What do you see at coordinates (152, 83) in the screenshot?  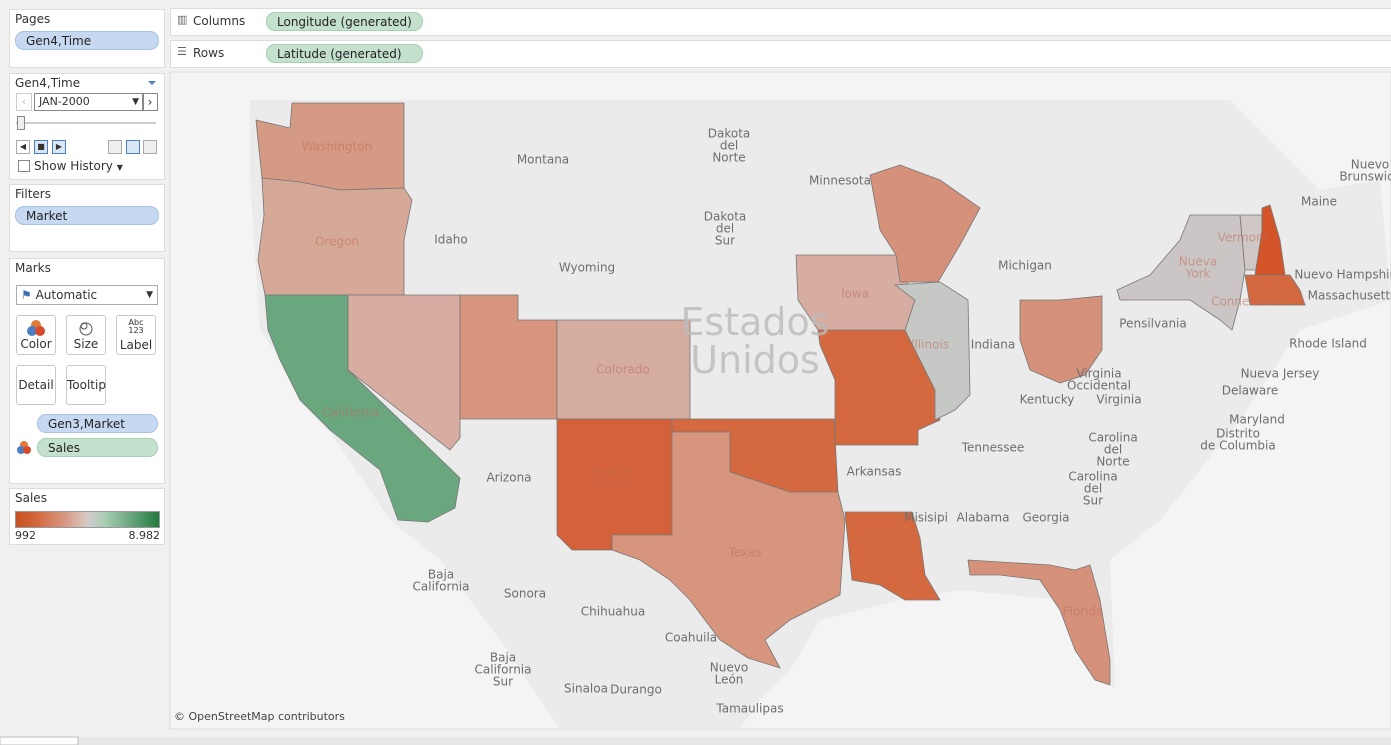 I see `dropdown-arrow` at bounding box center [152, 83].